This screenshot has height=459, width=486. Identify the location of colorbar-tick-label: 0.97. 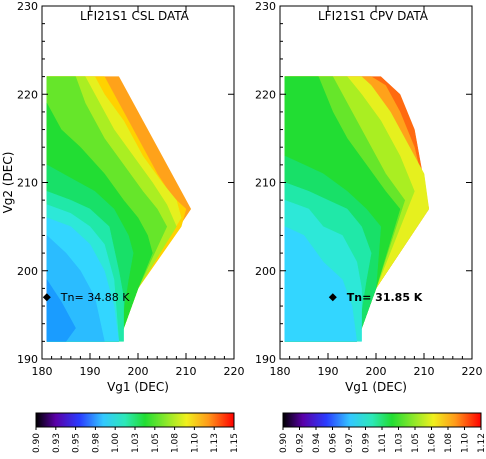
(350, 443).